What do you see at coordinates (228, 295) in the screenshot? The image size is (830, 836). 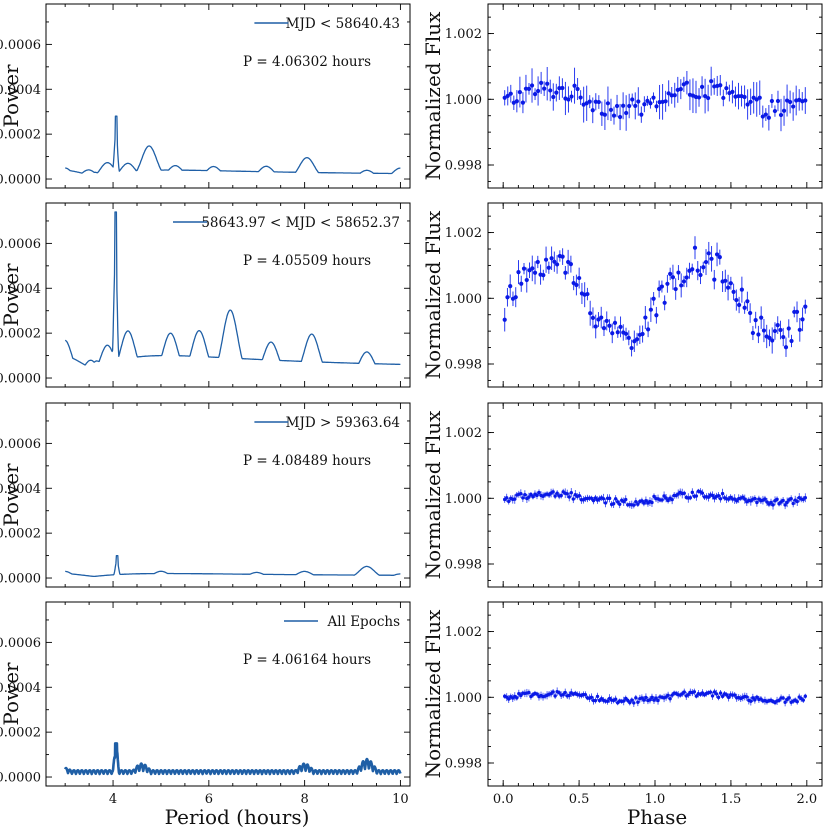 I see `periodogram-frame` at bounding box center [228, 295].